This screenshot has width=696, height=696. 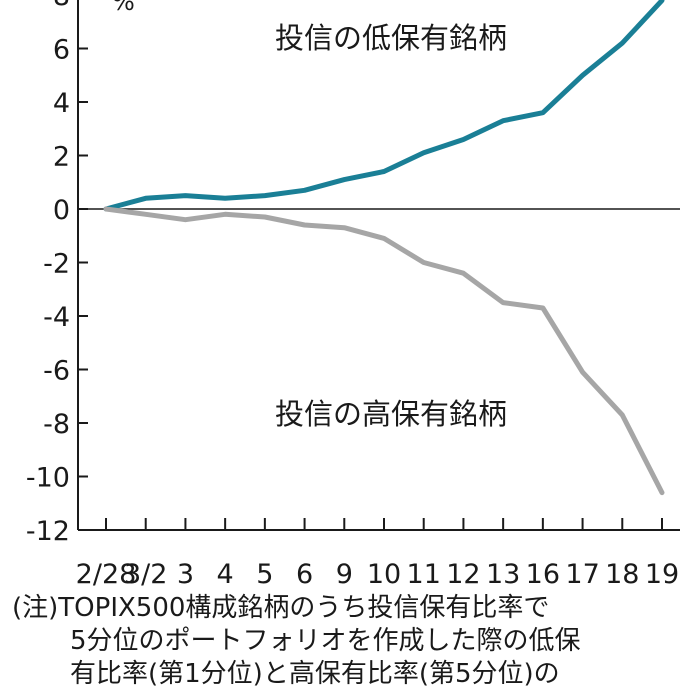 What do you see at coordinates (225, 574) in the screenshot?
I see `x-tick-label: 4` at bounding box center [225, 574].